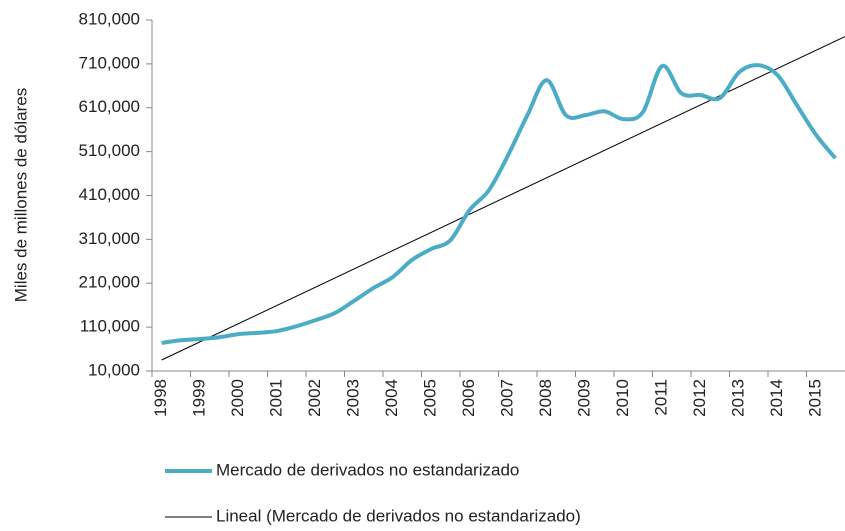 Image resolution: width=845 pixels, height=531 pixels. What do you see at coordinates (776, 398) in the screenshot?
I see `x-tick-label: 2014` at bounding box center [776, 398].